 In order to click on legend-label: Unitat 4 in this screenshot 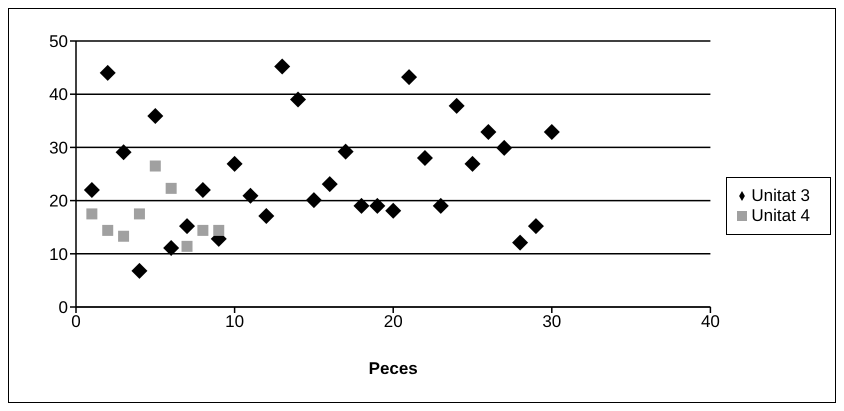, I will do `click(780, 215)`.